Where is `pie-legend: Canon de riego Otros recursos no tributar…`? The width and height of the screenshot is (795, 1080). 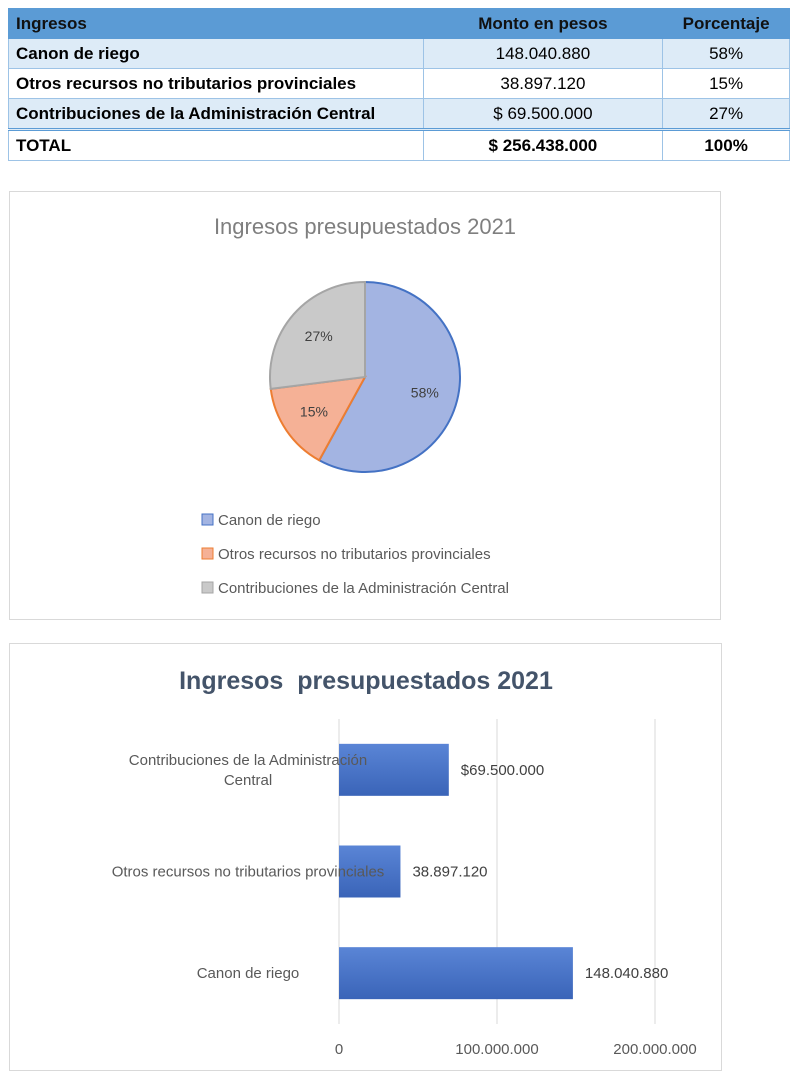
pie-legend: Canon de riego Otros recursos no tributar… is located at coordinates (355, 554).